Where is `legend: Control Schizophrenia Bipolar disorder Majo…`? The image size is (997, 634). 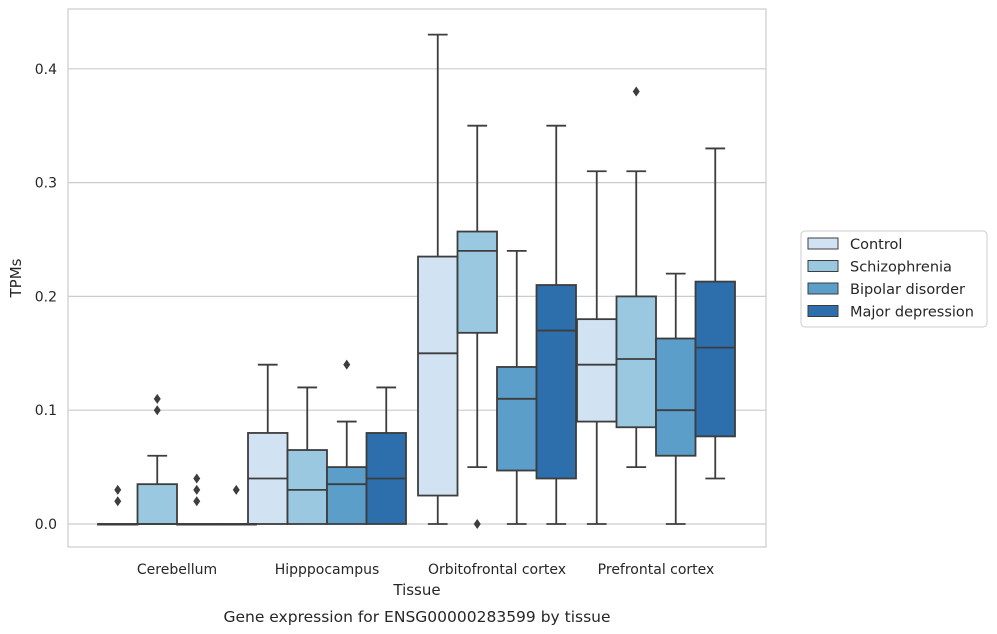 legend: Control Schizophrenia Bipolar disorder Majo… is located at coordinates (894, 279).